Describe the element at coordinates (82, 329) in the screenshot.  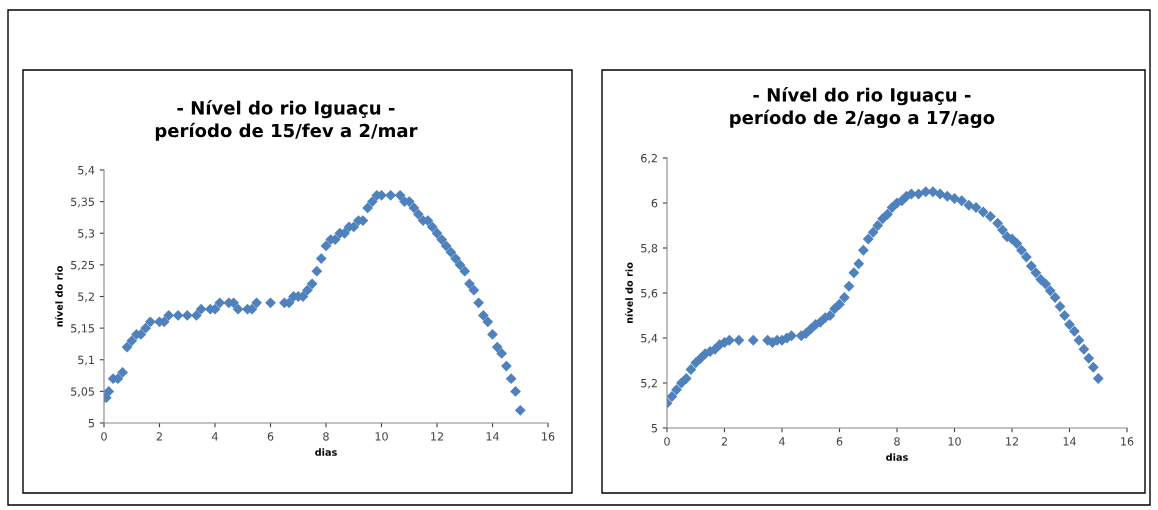
I see `y-tick-label: 5,15` at that location.